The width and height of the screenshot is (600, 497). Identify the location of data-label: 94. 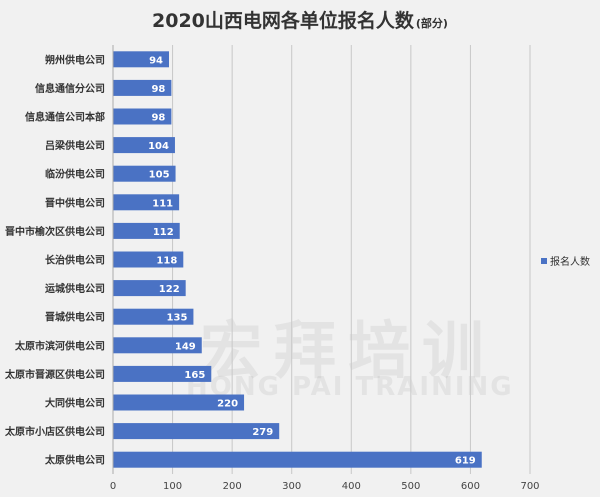
(156, 60).